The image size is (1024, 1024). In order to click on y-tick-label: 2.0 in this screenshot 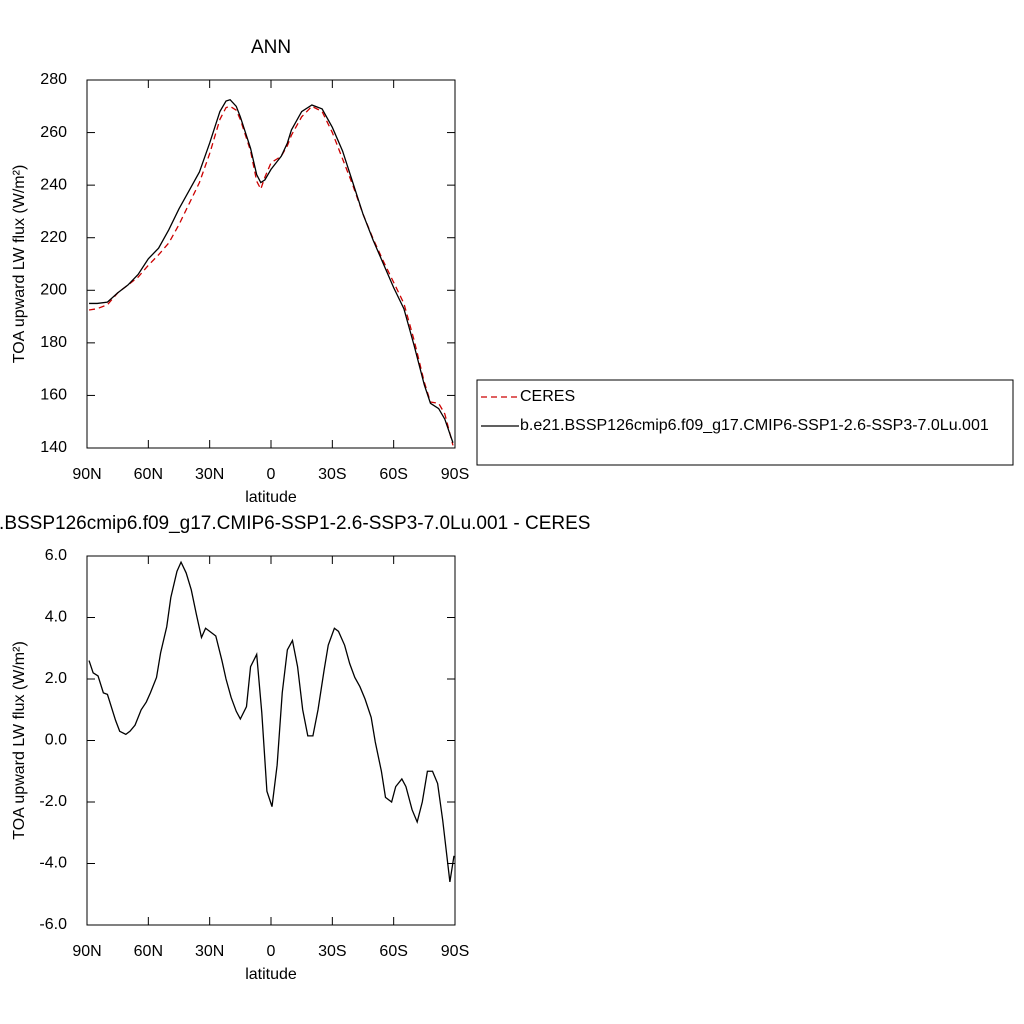, I will do `click(56, 678)`.